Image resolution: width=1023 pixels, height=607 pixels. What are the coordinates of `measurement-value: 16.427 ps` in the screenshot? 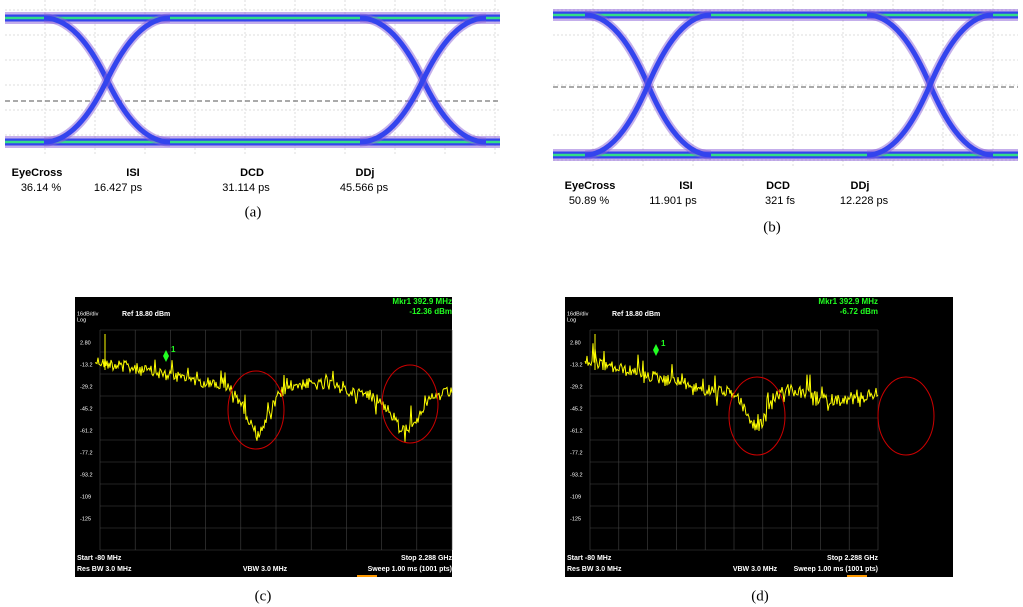 It's located at (118, 188).